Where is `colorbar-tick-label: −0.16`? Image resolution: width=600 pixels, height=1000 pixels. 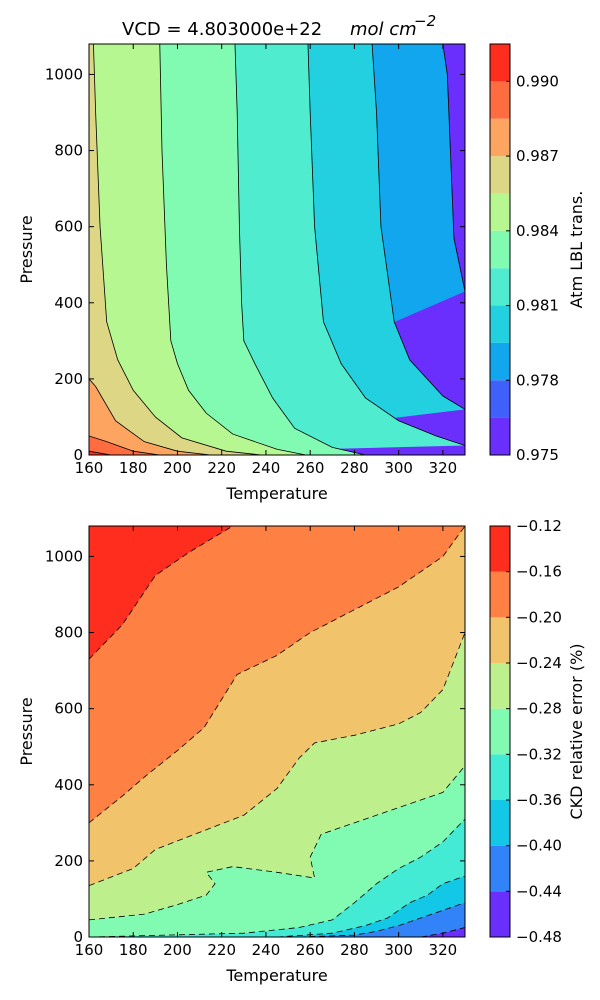
colorbar-tick-label: −0.16 is located at coordinates (539, 572).